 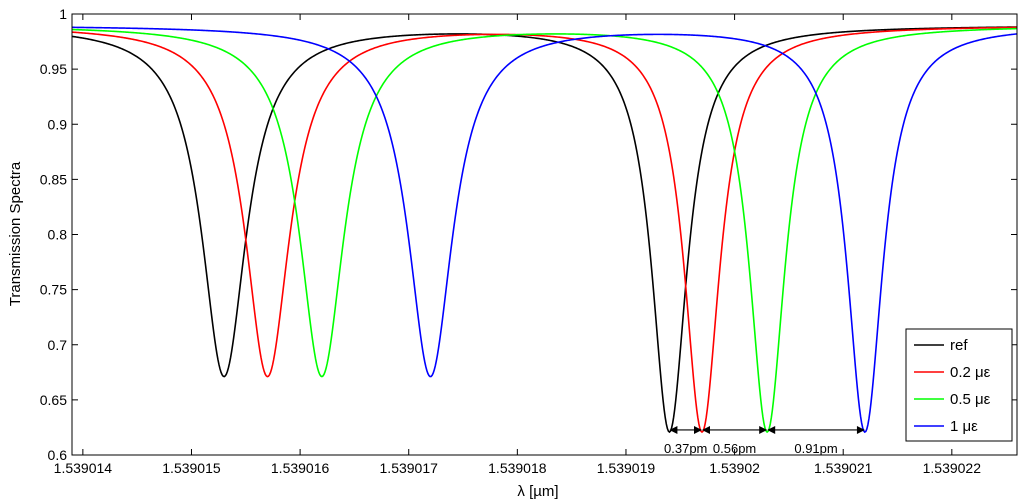 I want to click on x-tick-label: 1.539016, so click(x=300, y=468).